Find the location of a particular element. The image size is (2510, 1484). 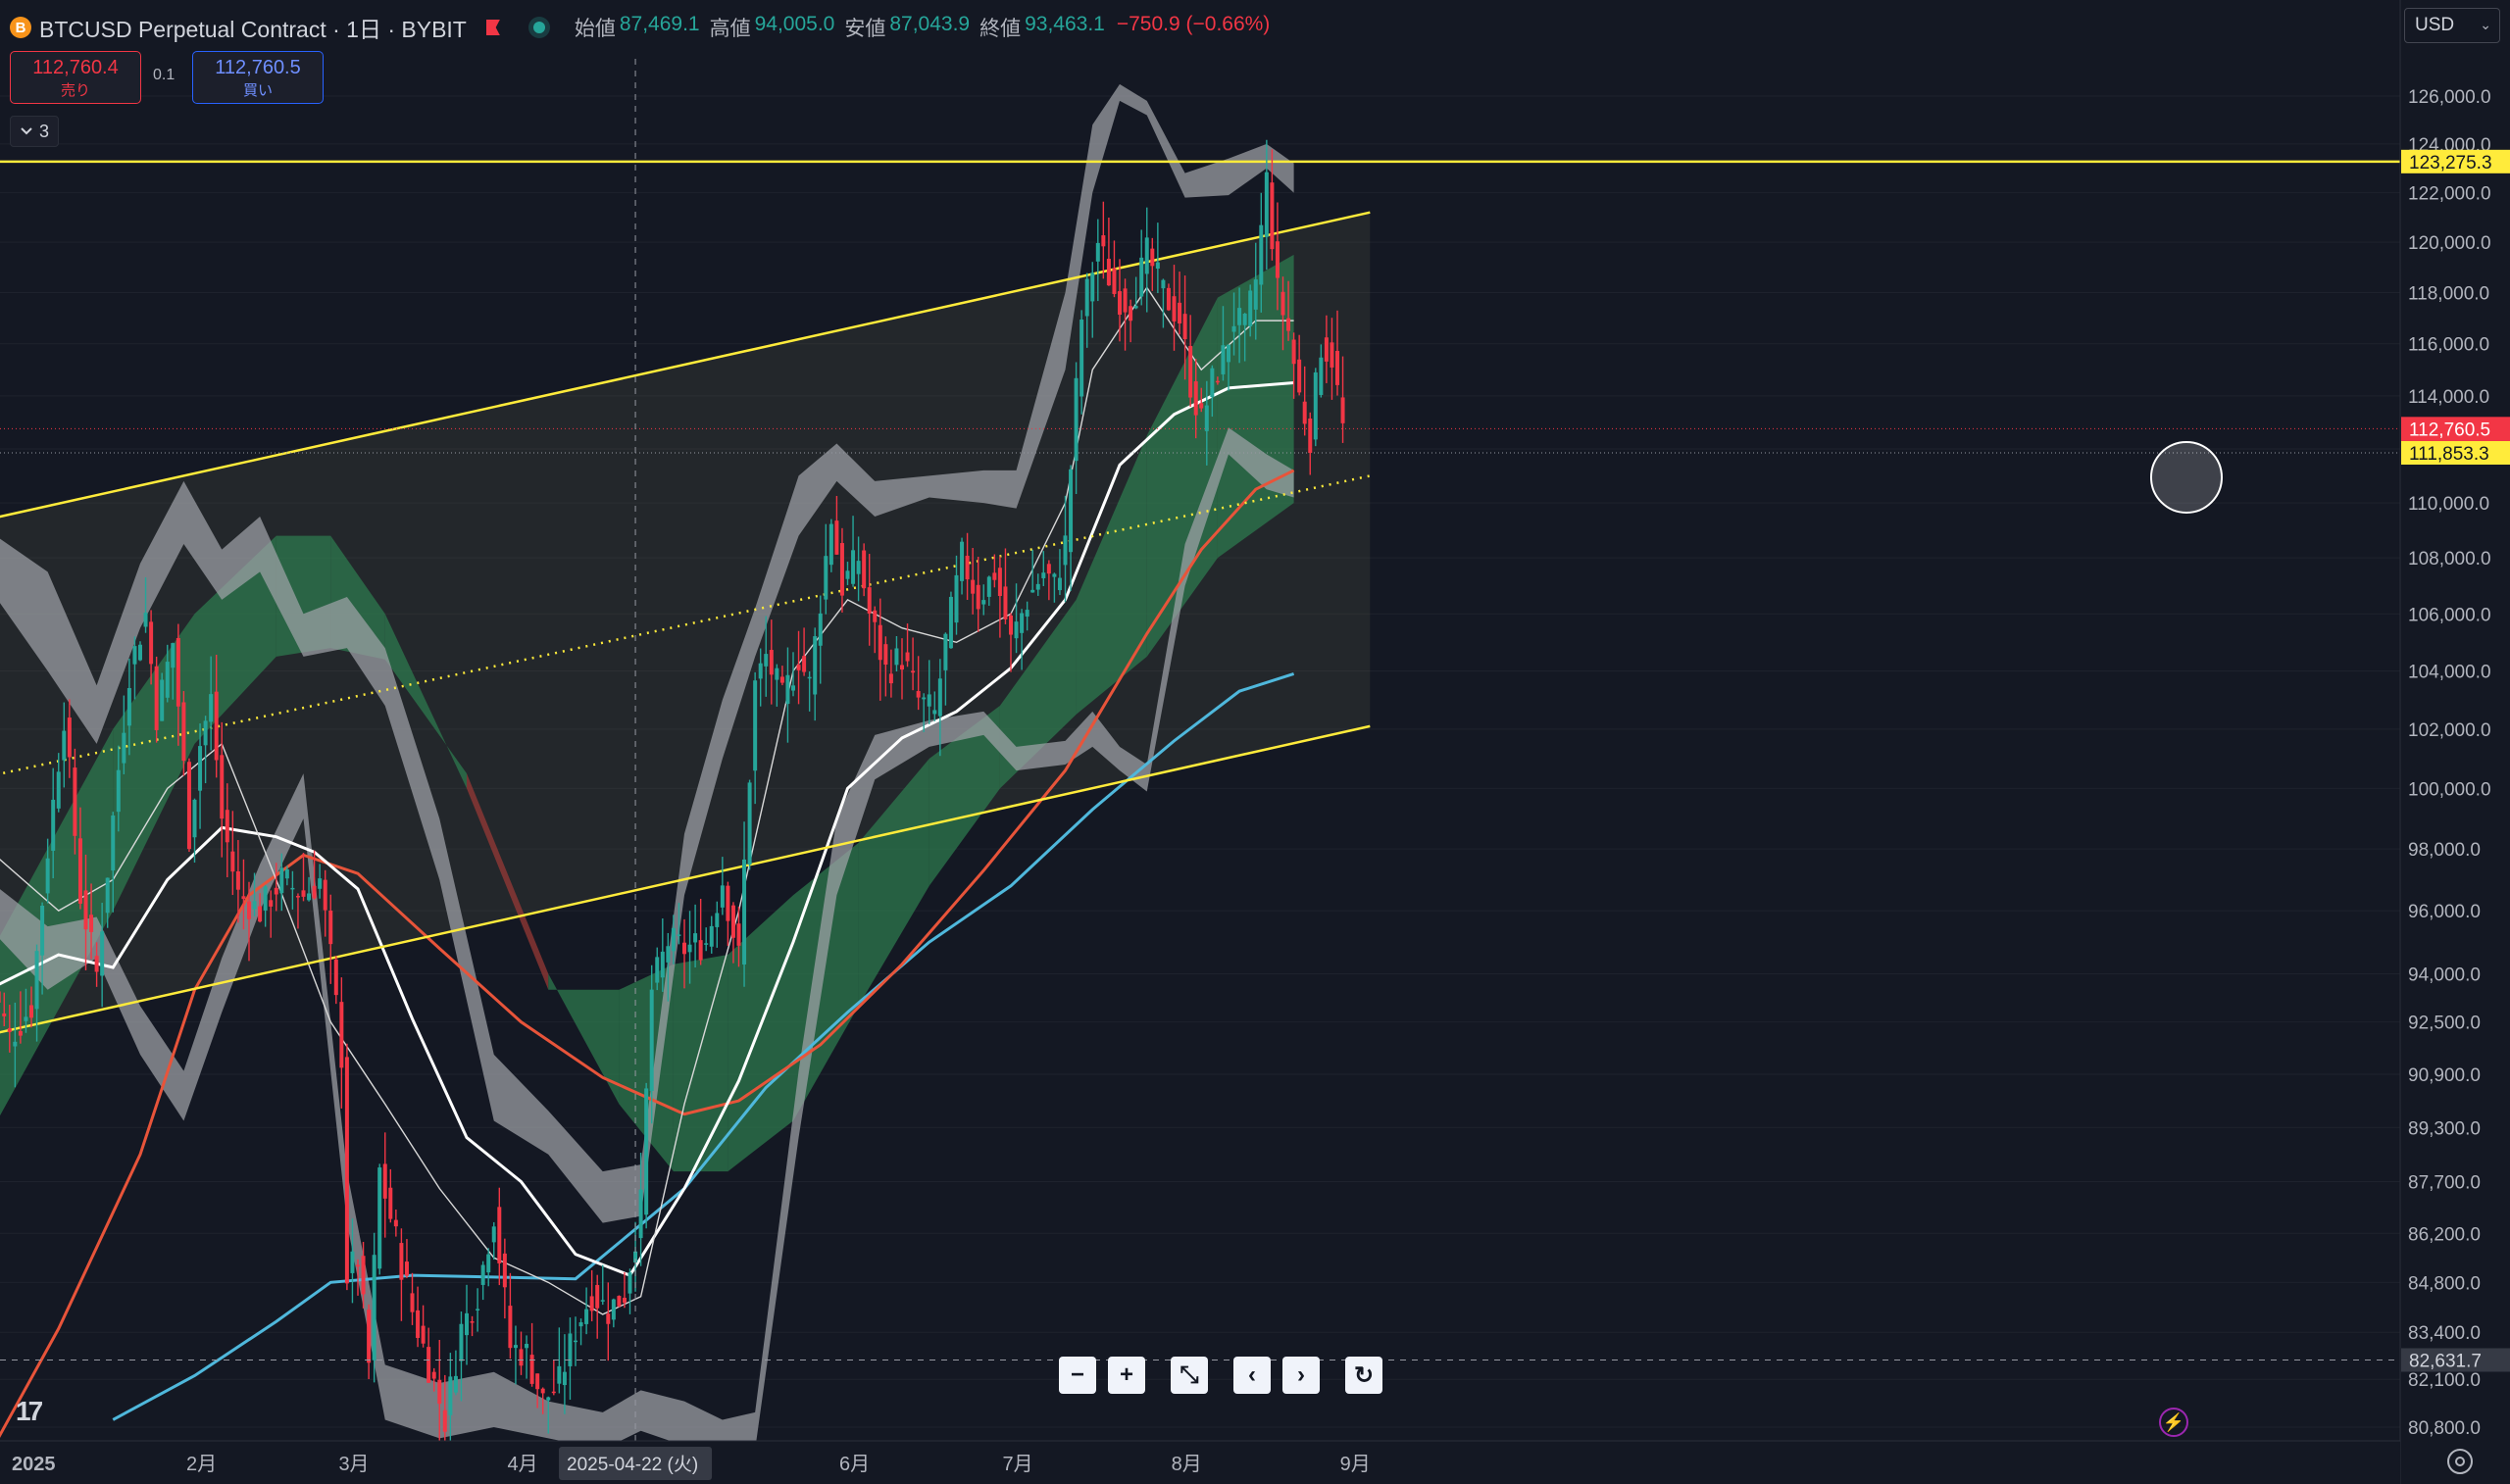

chart-navigation: − + ⤡ ‹ › ↻ is located at coordinates (1220, 1375).